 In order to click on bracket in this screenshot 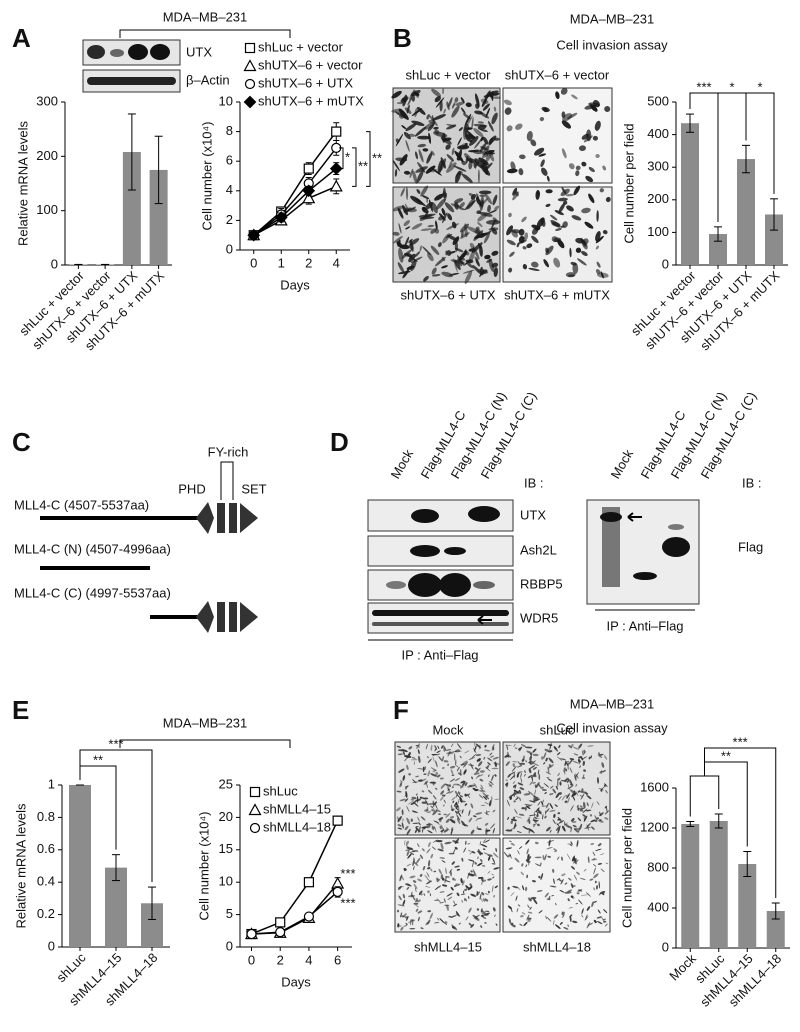, I will do `click(760, 143)`.